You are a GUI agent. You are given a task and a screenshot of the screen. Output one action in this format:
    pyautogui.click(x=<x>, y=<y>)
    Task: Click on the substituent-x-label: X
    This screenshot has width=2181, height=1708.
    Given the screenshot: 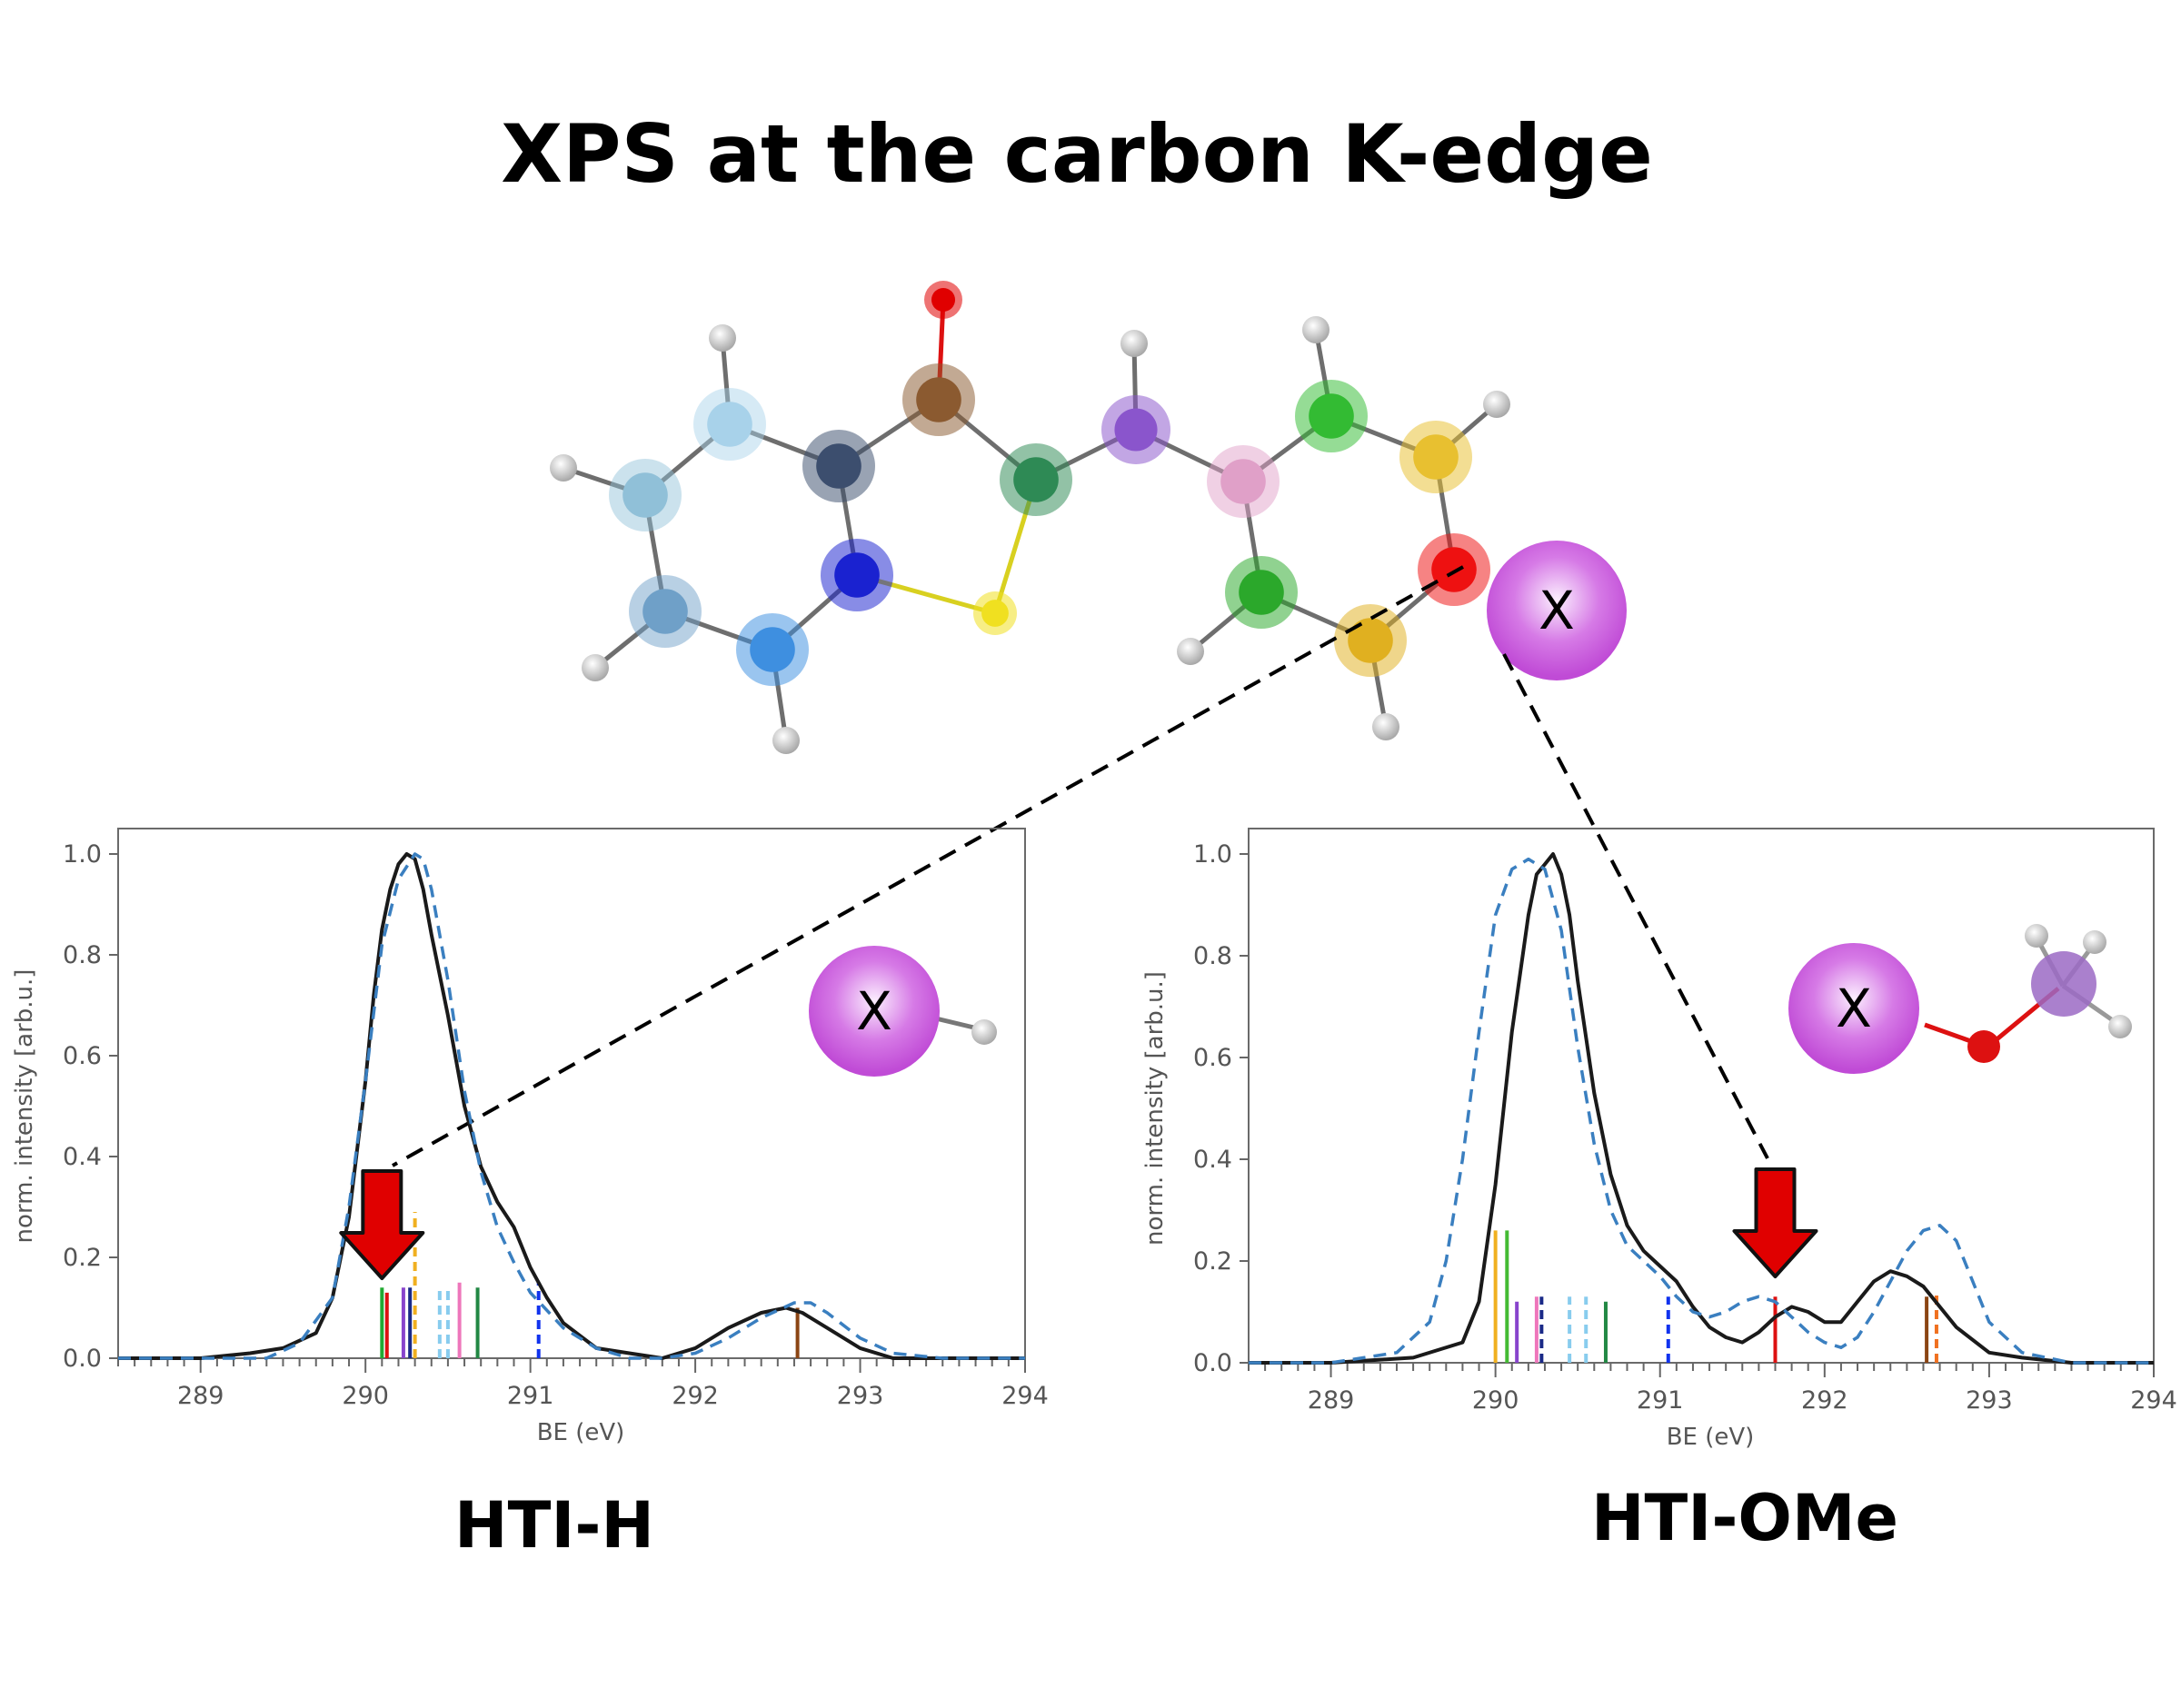 What is the action you would take?
    pyautogui.click(x=1557, y=610)
    